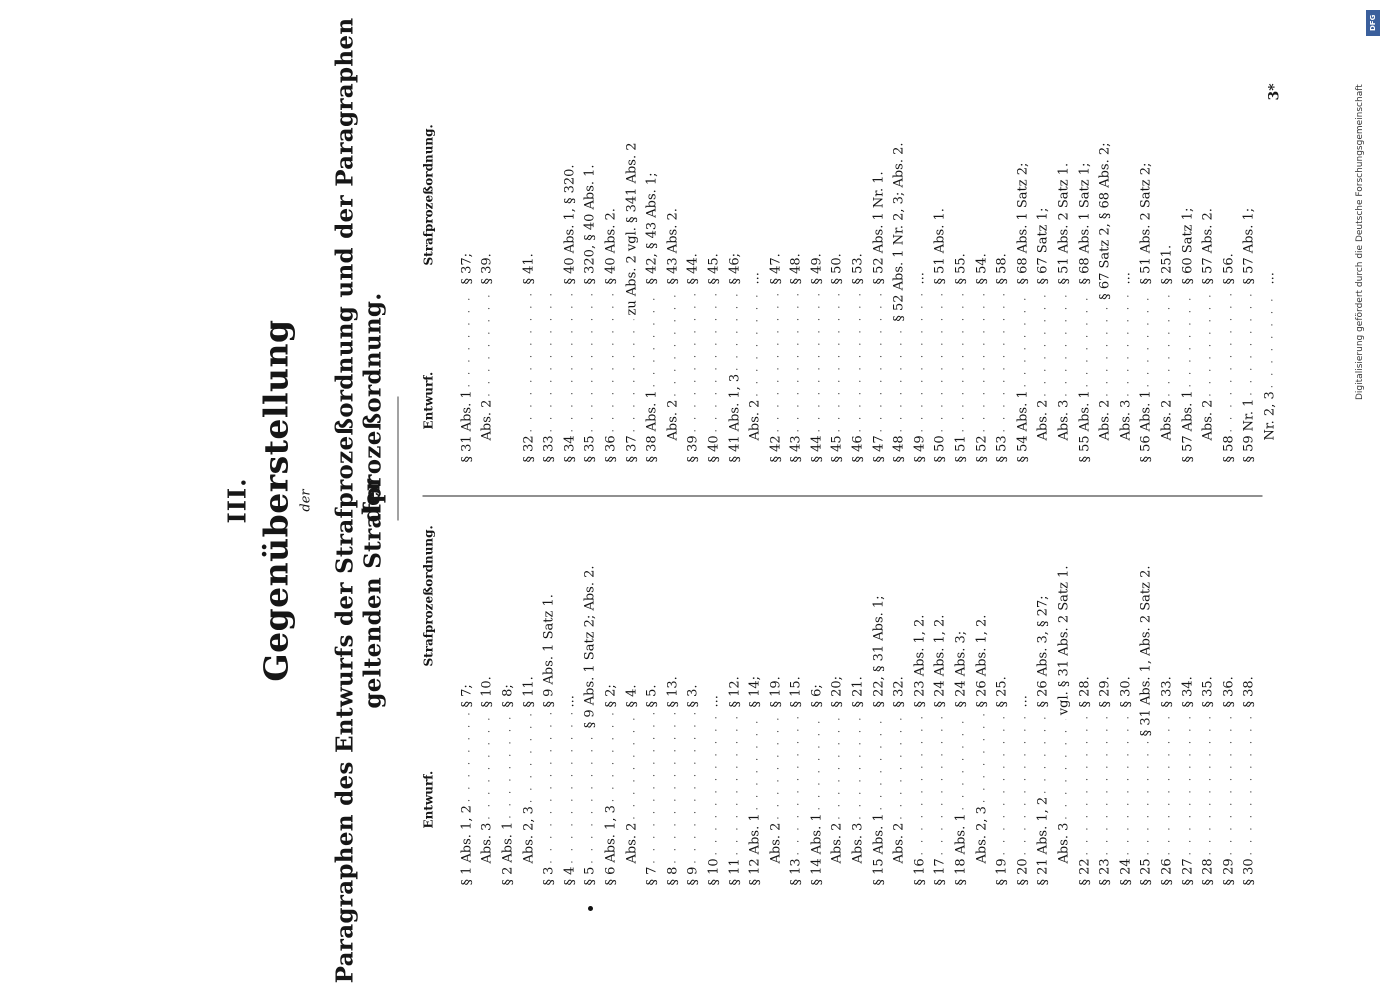  What do you see at coordinates (1228, 691) in the screenshot?
I see `stpo-cell: § 36.` at bounding box center [1228, 691].